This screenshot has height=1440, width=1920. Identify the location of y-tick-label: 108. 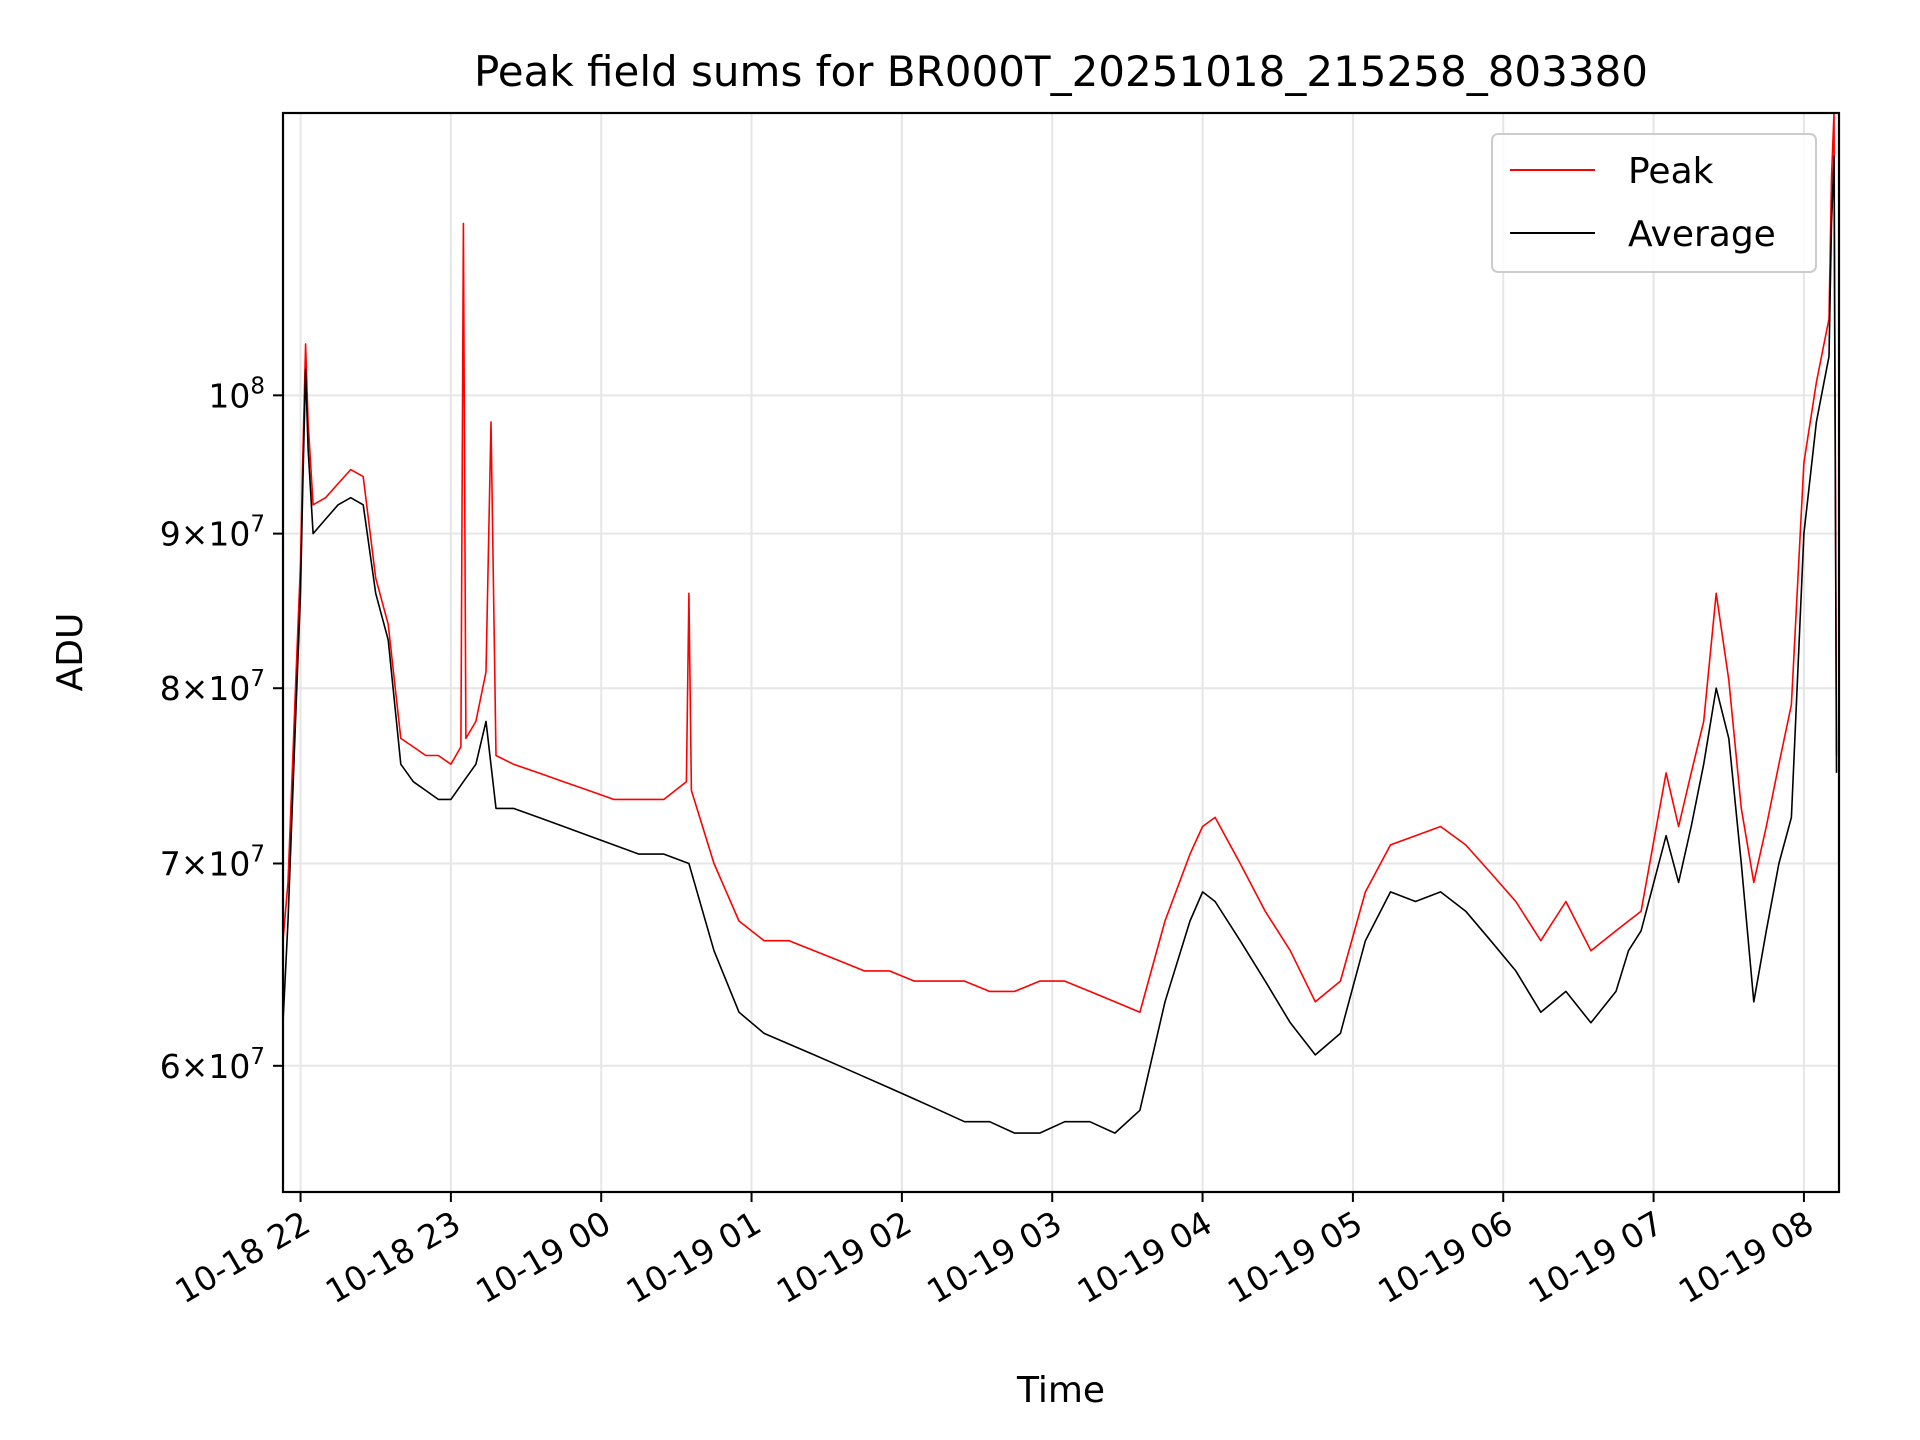
(236, 394).